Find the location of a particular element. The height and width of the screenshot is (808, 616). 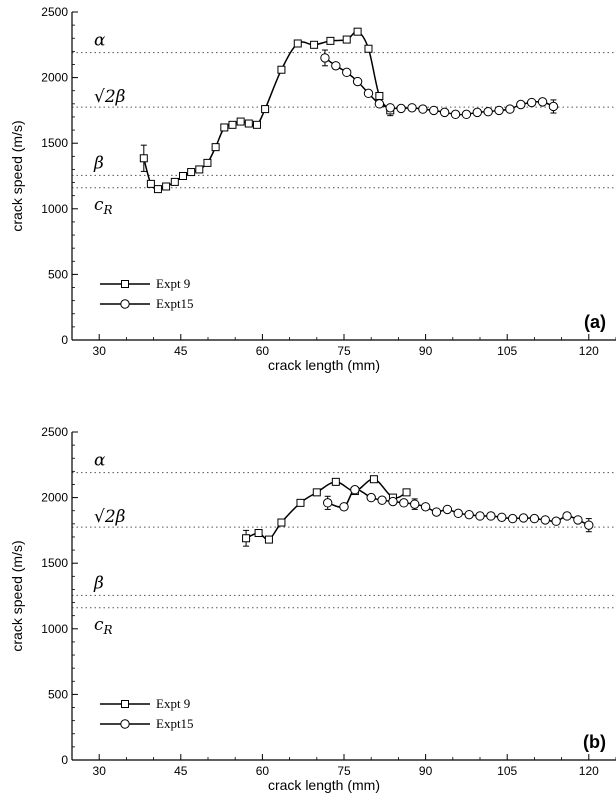

series-line is located at coordinates (439, 86).